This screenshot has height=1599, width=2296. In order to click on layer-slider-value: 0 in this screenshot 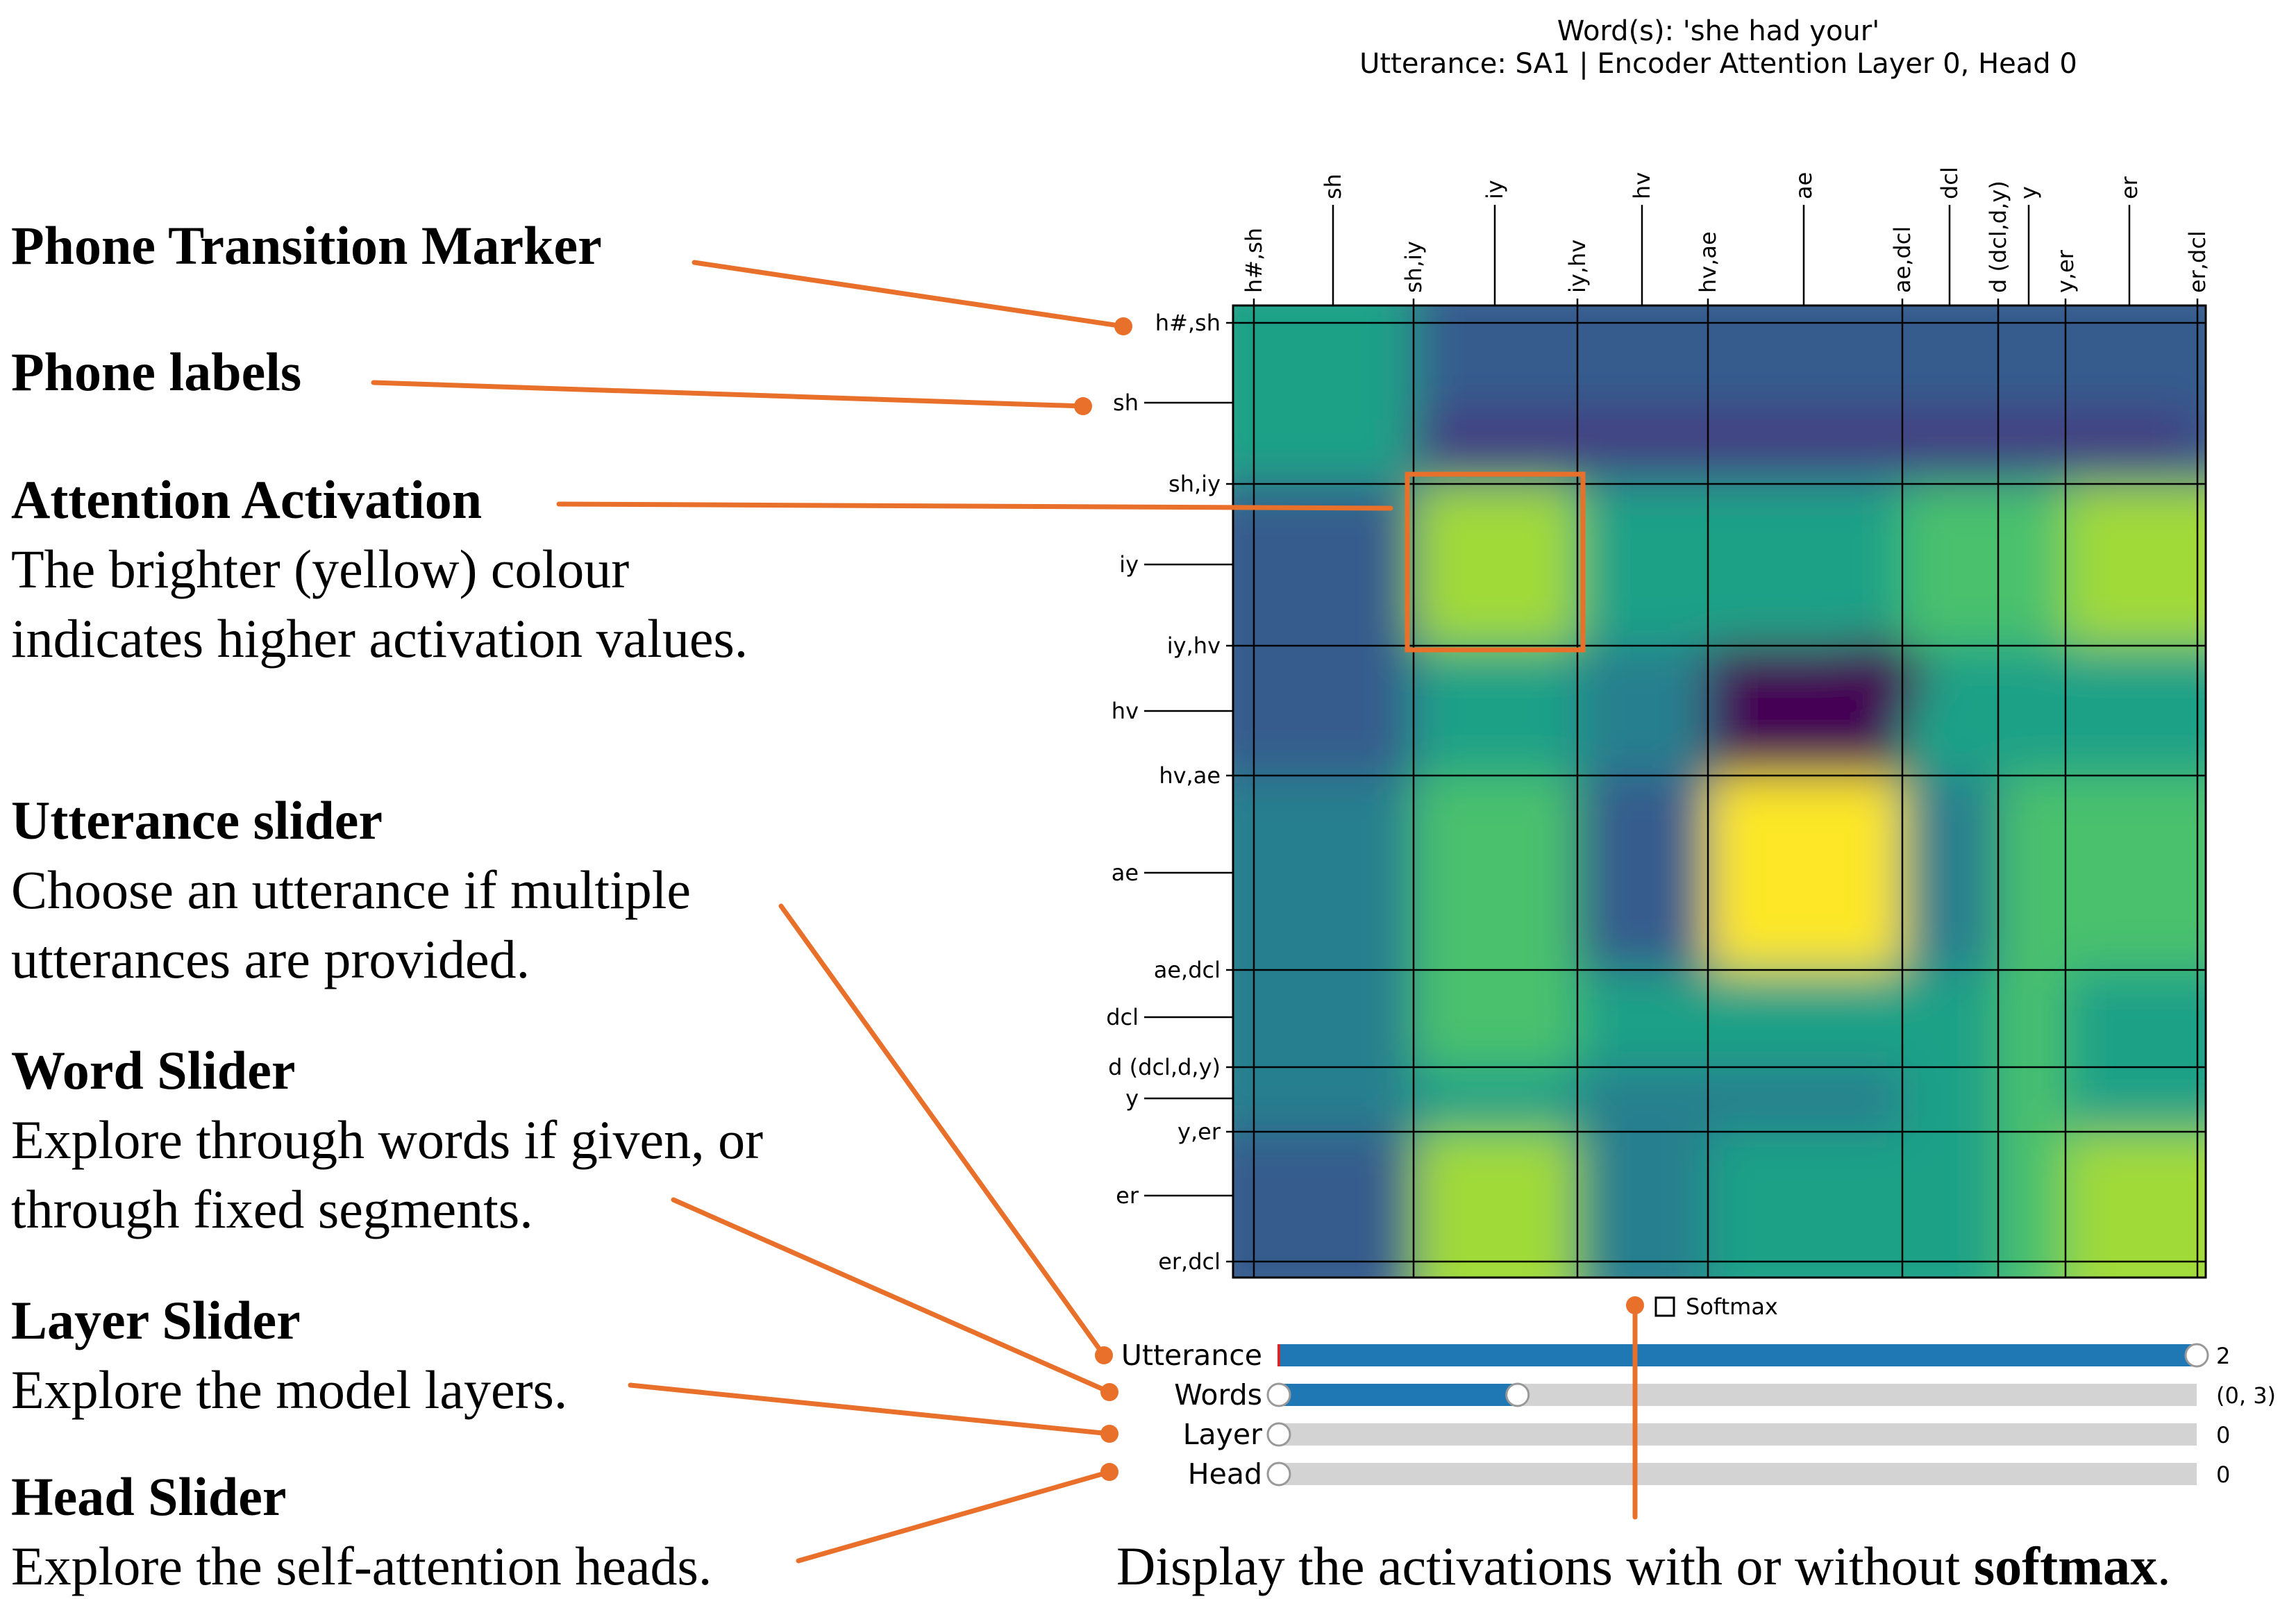, I will do `click(2223, 1435)`.